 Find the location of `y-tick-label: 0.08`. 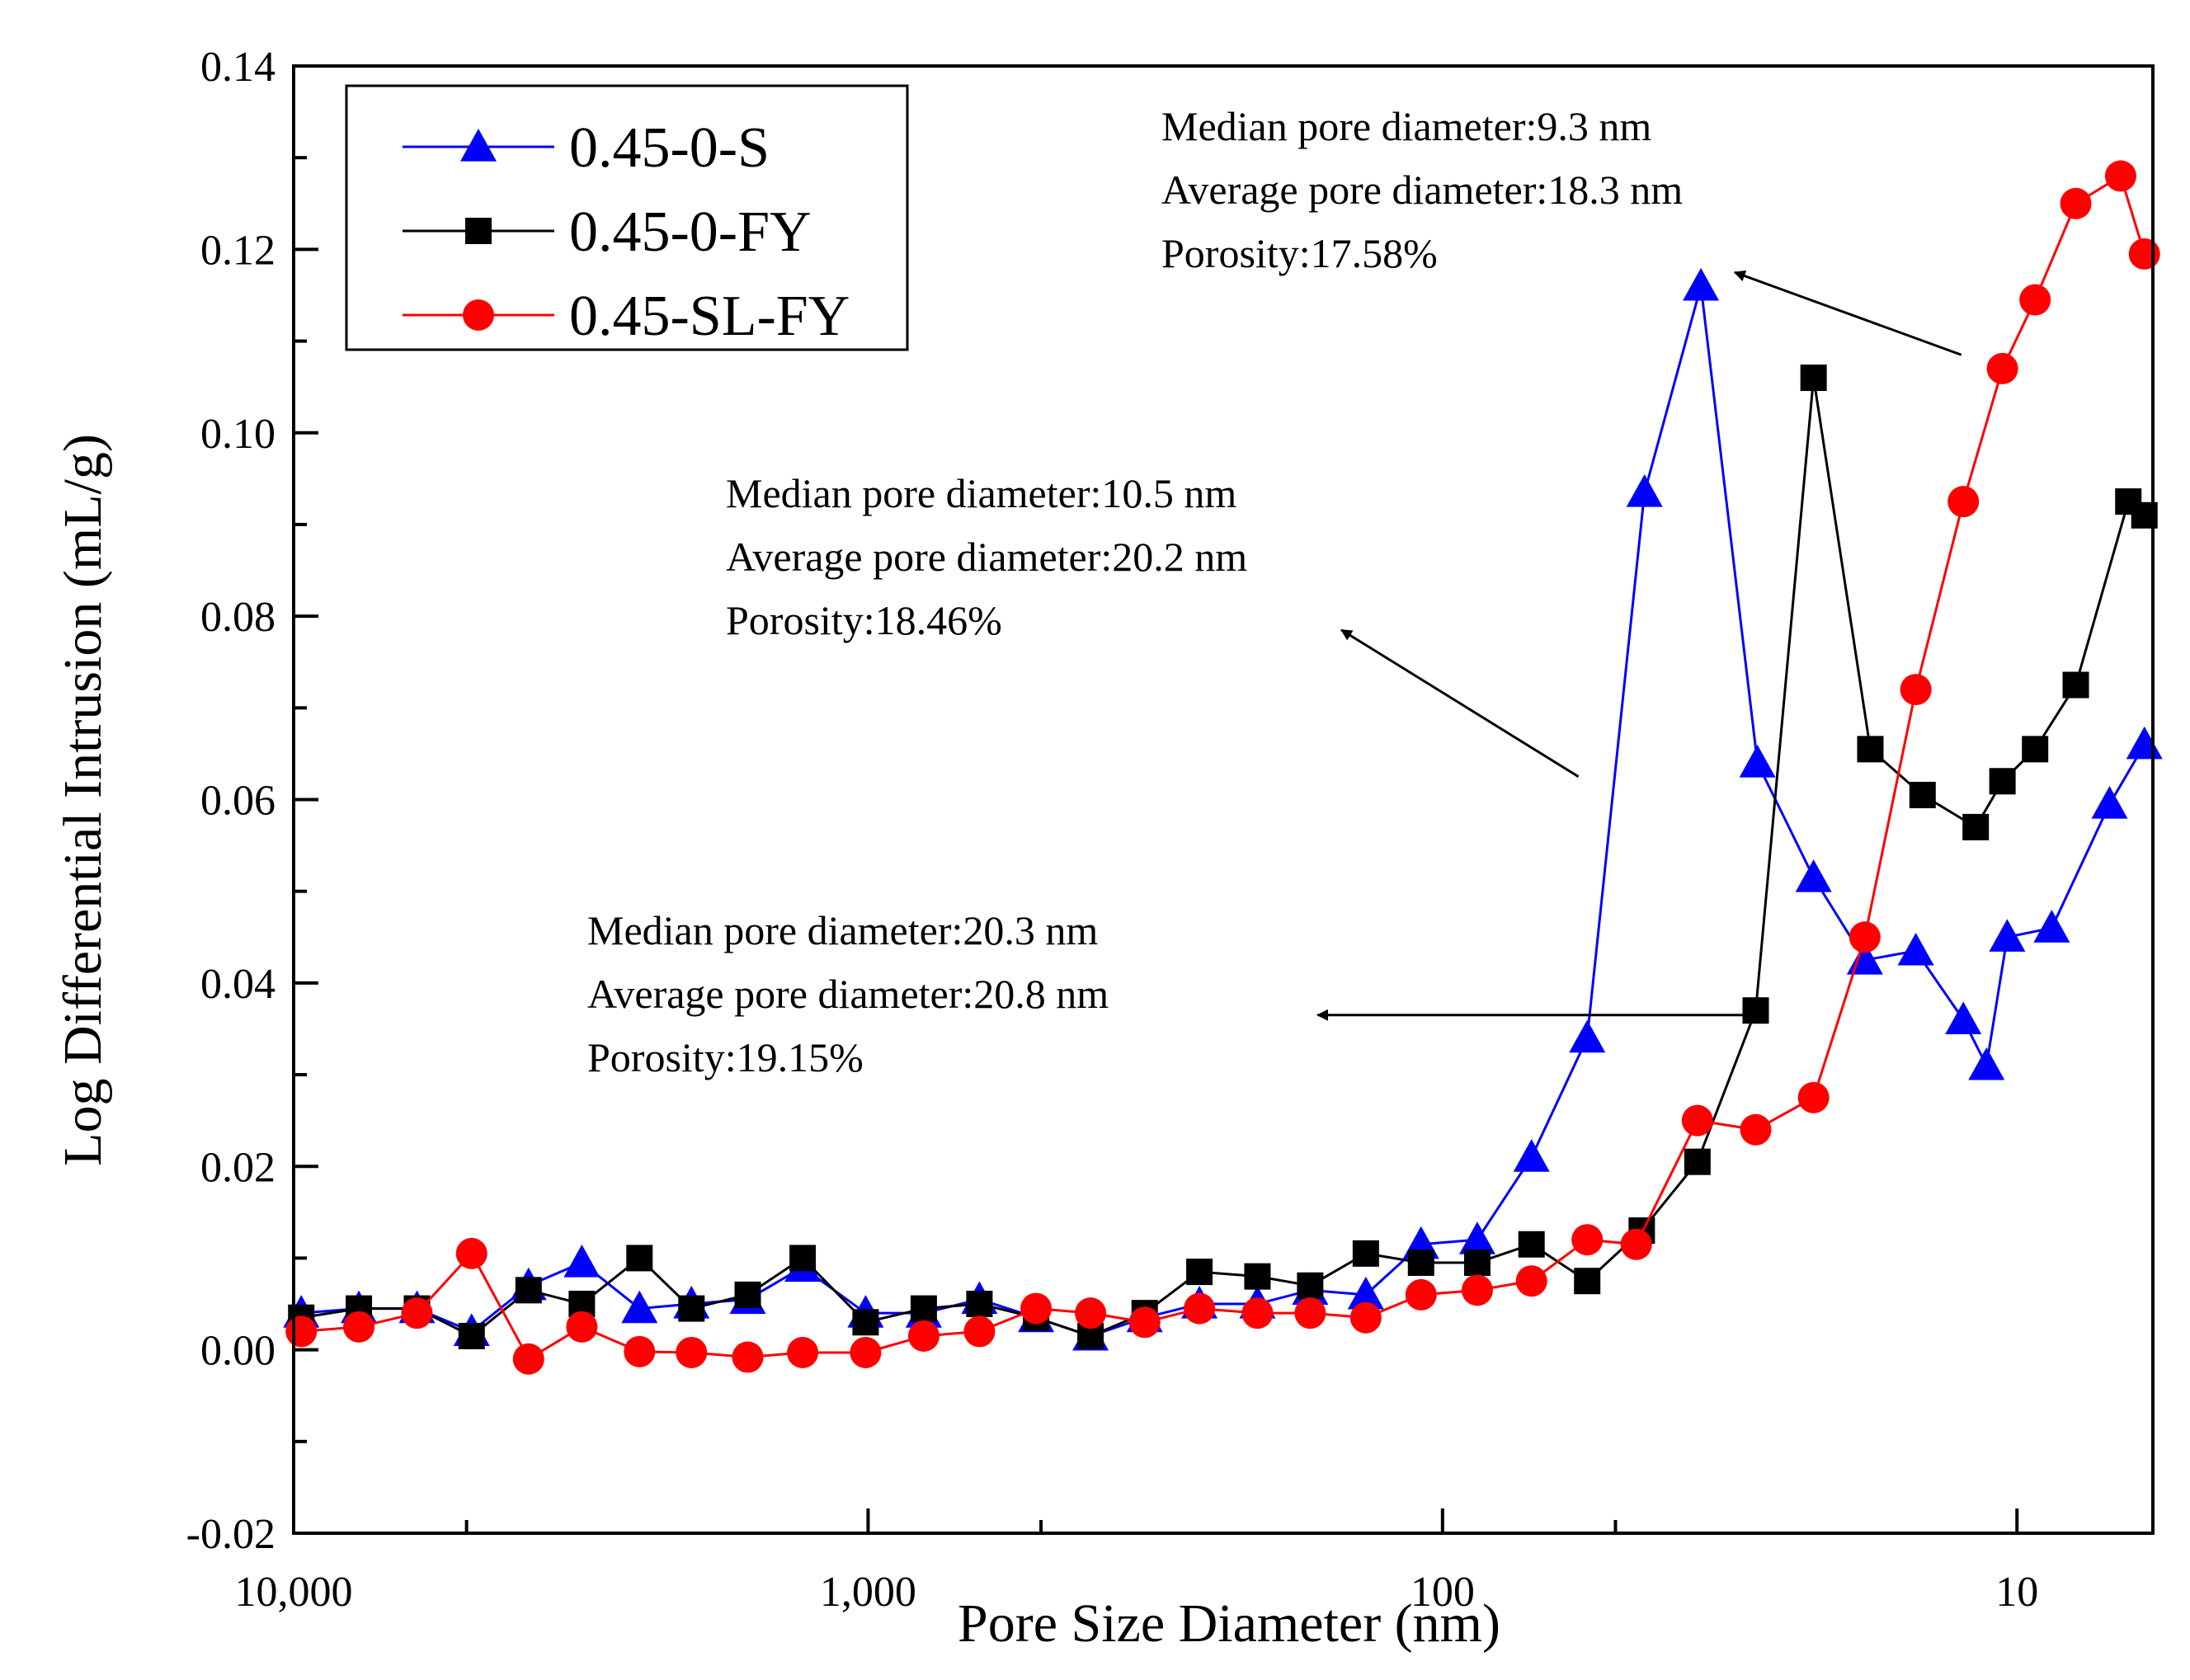

y-tick-label: 0.08 is located at coordinates (238, 617).